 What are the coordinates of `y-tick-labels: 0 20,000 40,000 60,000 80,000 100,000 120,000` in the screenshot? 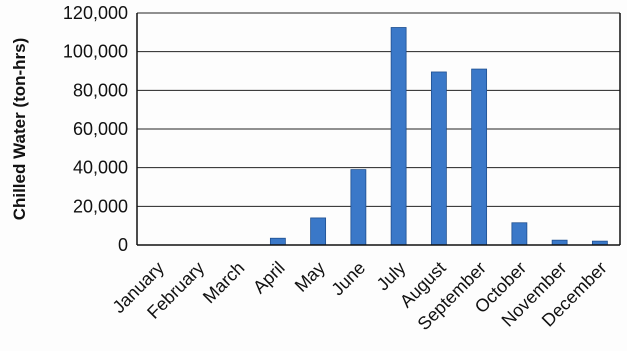 It's located at (95, 129).